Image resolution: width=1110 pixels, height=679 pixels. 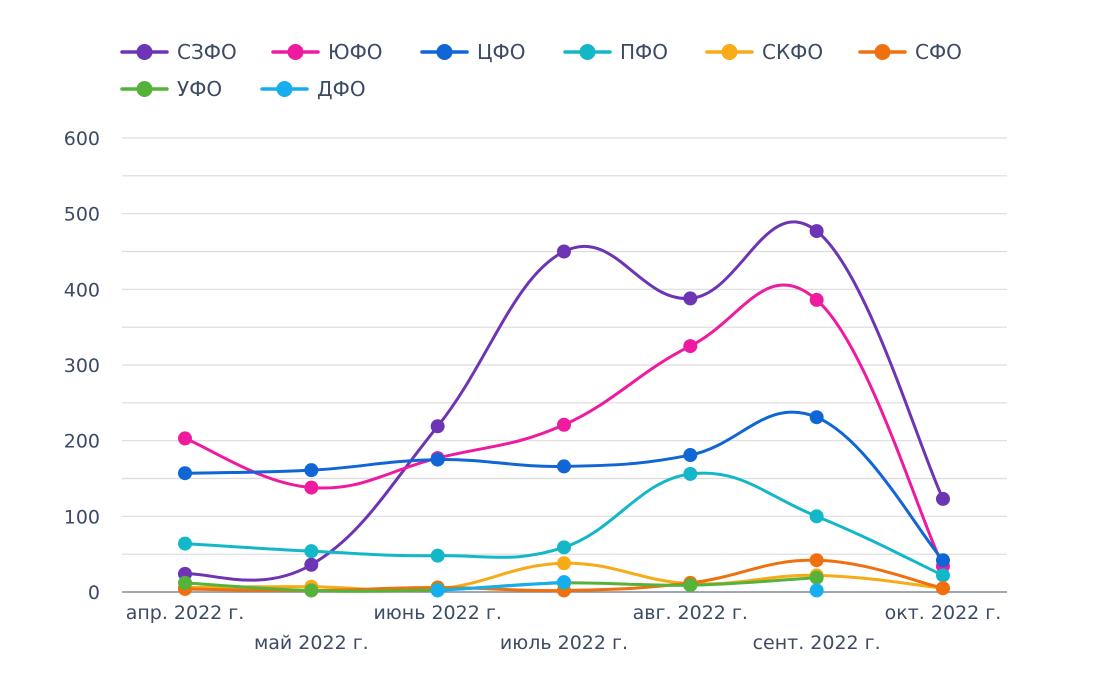 What do you see at coordinates (437, 613) in the screenshot?
I see `x-tick-label: июнь 2022 г.` at bounding box center [437, 613].